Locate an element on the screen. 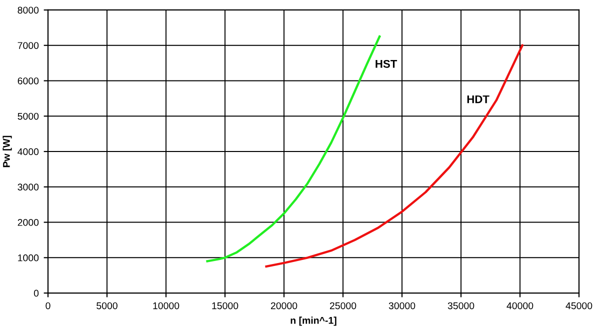  x-tick-label: 10000 is located at coordinates (166, 306).